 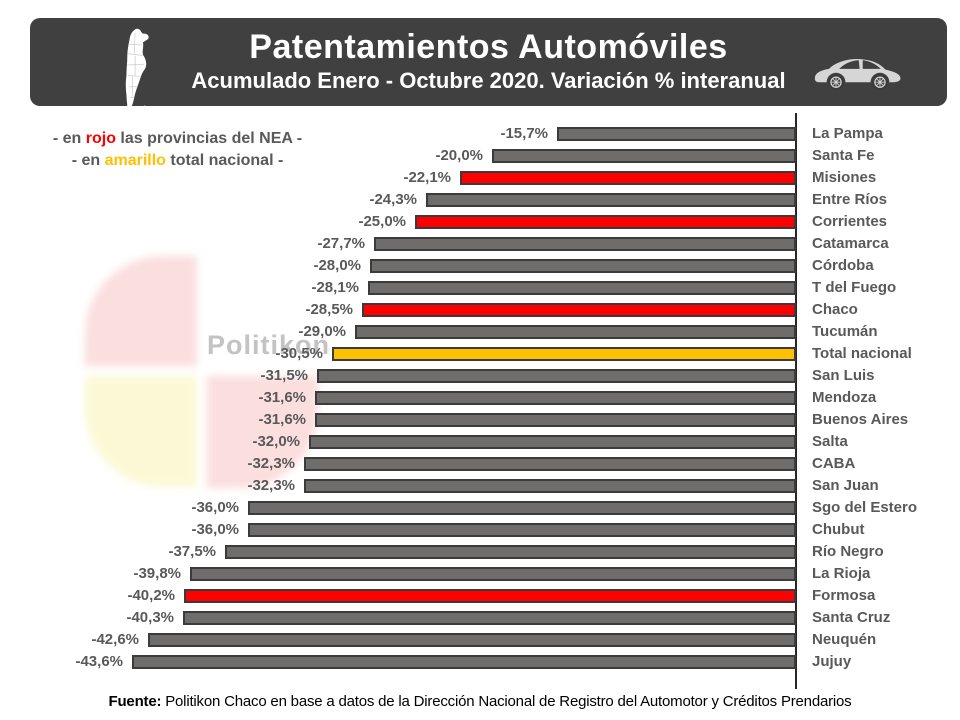 I want to click on bar-value-label: -20,0%, so click(x=459, y=155).